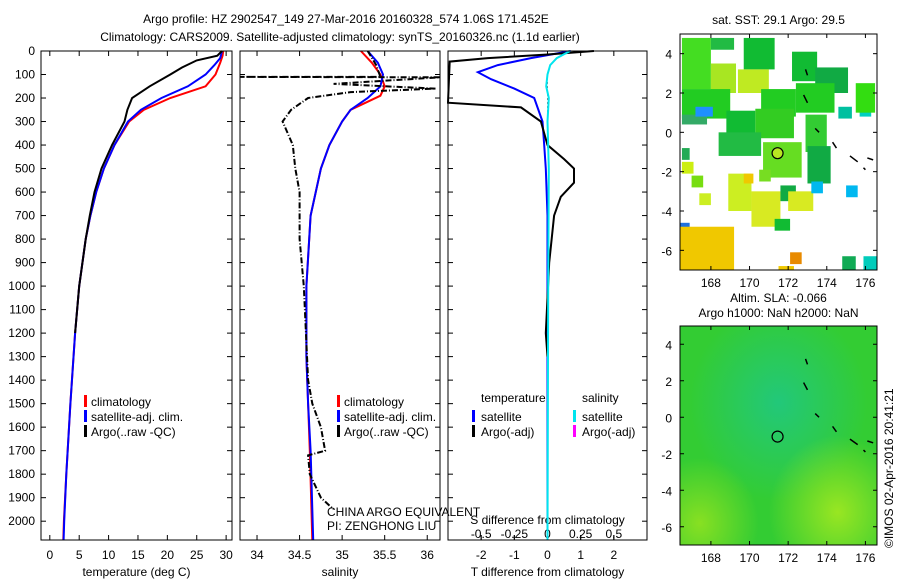 This screenshot has width=900, height=585. What do you see at coordinates (666, 528) in the screenshot?
I see `y-tick-label: -6` at bounding box center [666, 528].